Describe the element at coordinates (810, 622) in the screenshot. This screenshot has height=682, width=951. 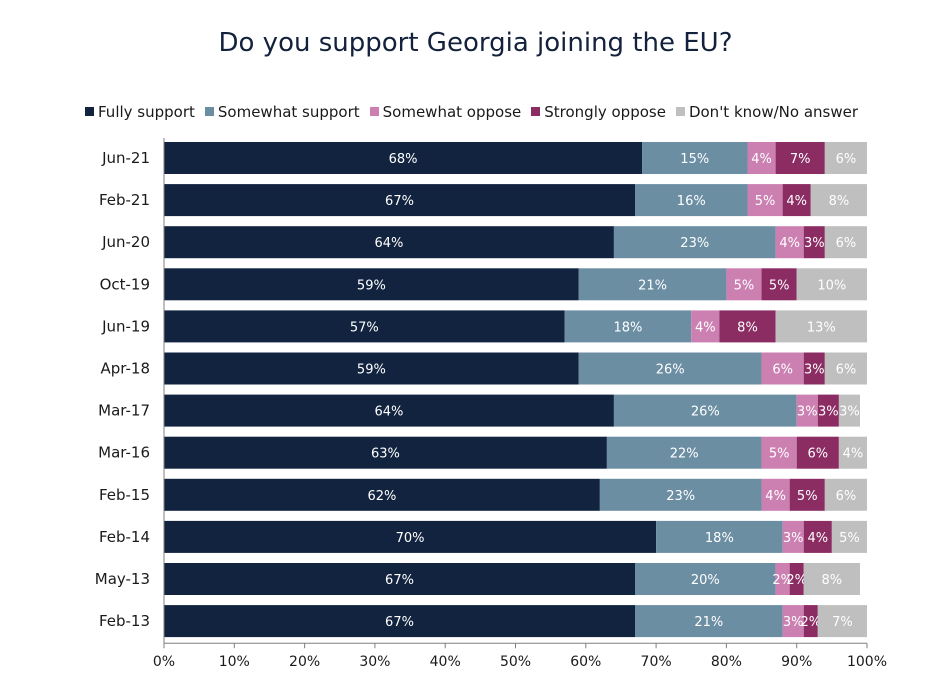
I see `data-label: 2%` at that location.